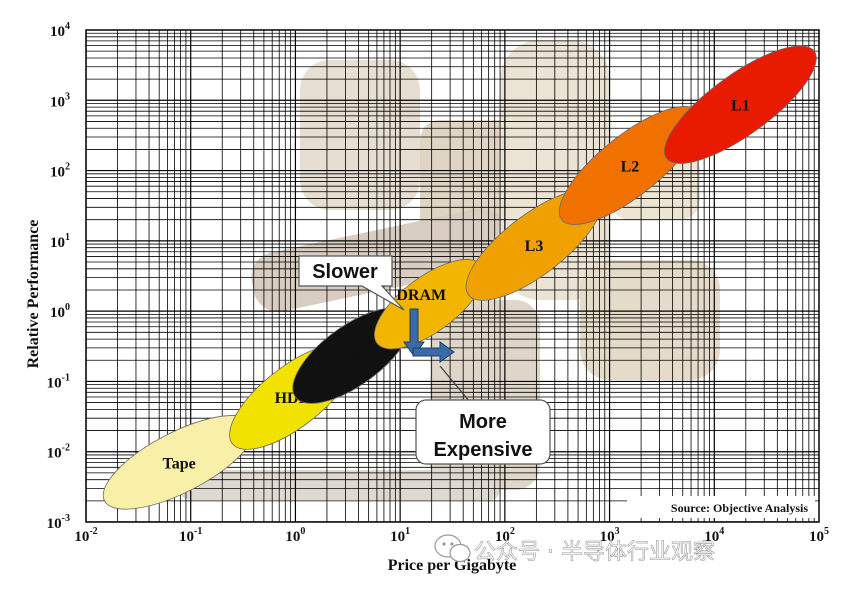 Image resolution: width=849 pixels, height=599 pixels. What do you see at coordinates (60, 171) in the screenshot?
I see `y-tick-label: 10²` at bounding box center [60, 171].